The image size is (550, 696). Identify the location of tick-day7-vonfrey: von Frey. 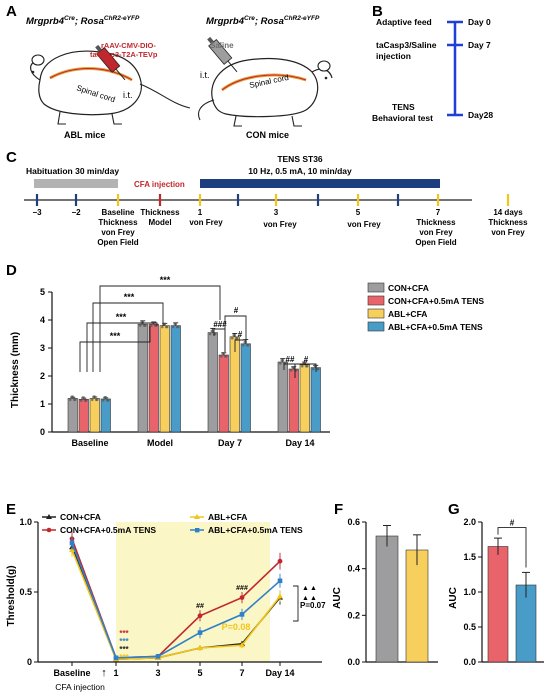
(436, 232).